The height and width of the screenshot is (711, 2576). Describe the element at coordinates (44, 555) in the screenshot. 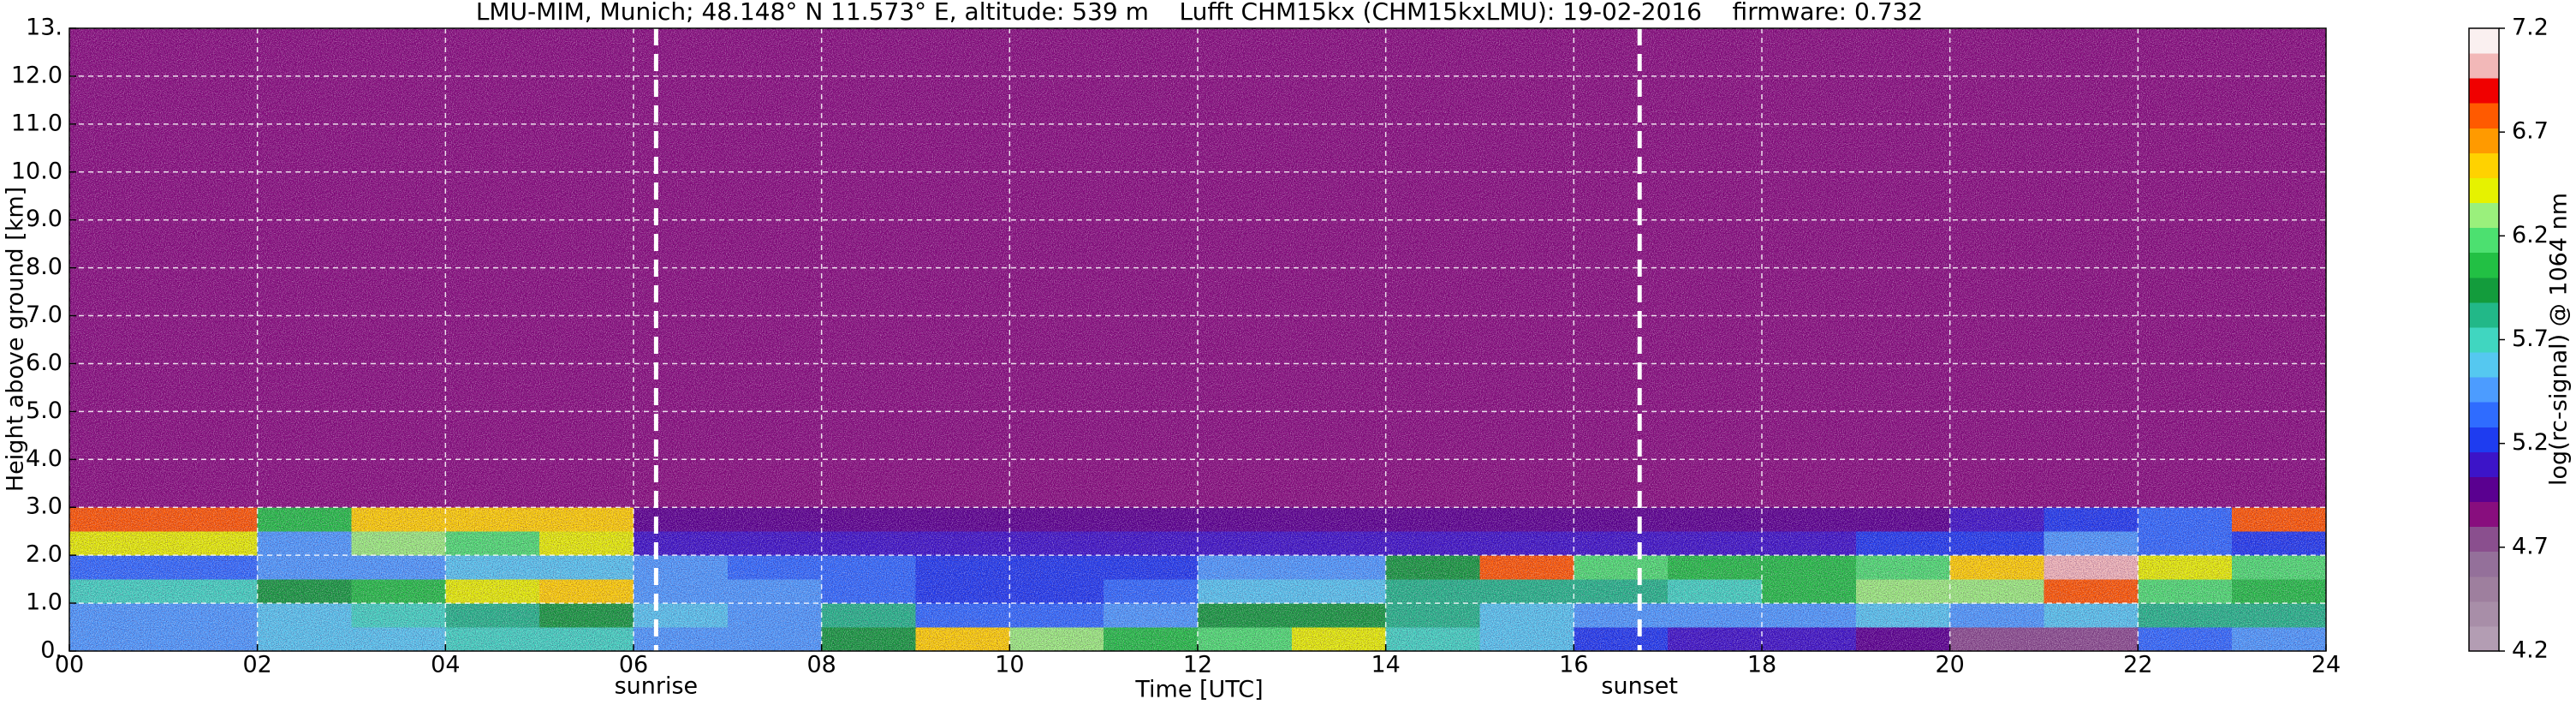

I see `y-tick-label: 2.0` at that location.